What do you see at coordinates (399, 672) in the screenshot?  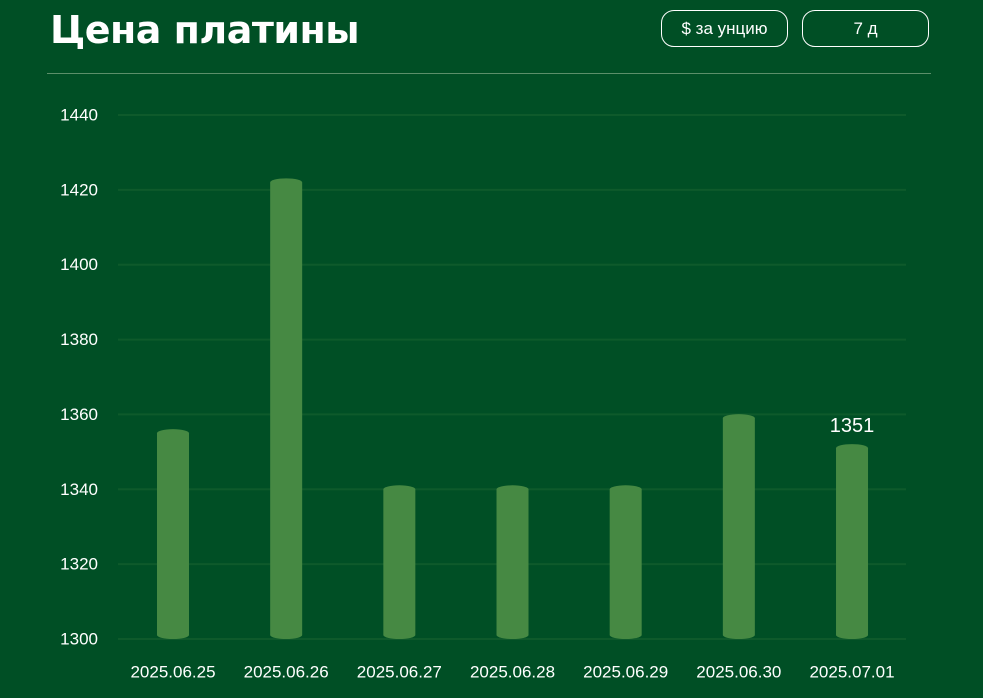 I see `x-tick-label: 2025.06.27` at bounding box center [399, 672].